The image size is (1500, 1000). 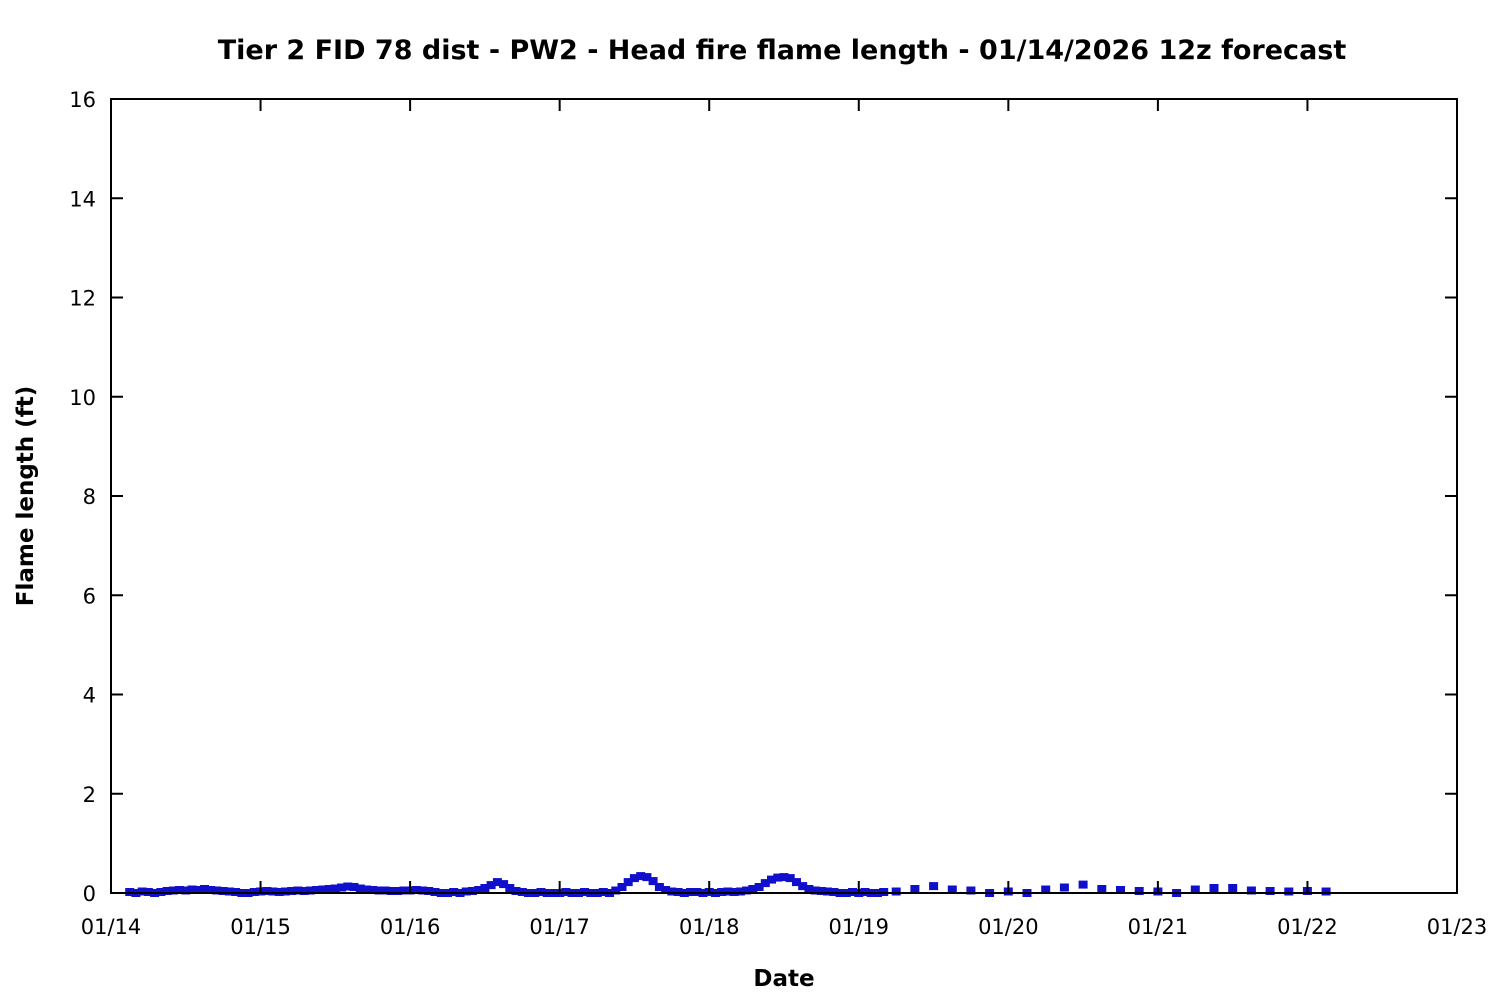 I want to click on y-tick-label: 10, so click(x=82, y=398).